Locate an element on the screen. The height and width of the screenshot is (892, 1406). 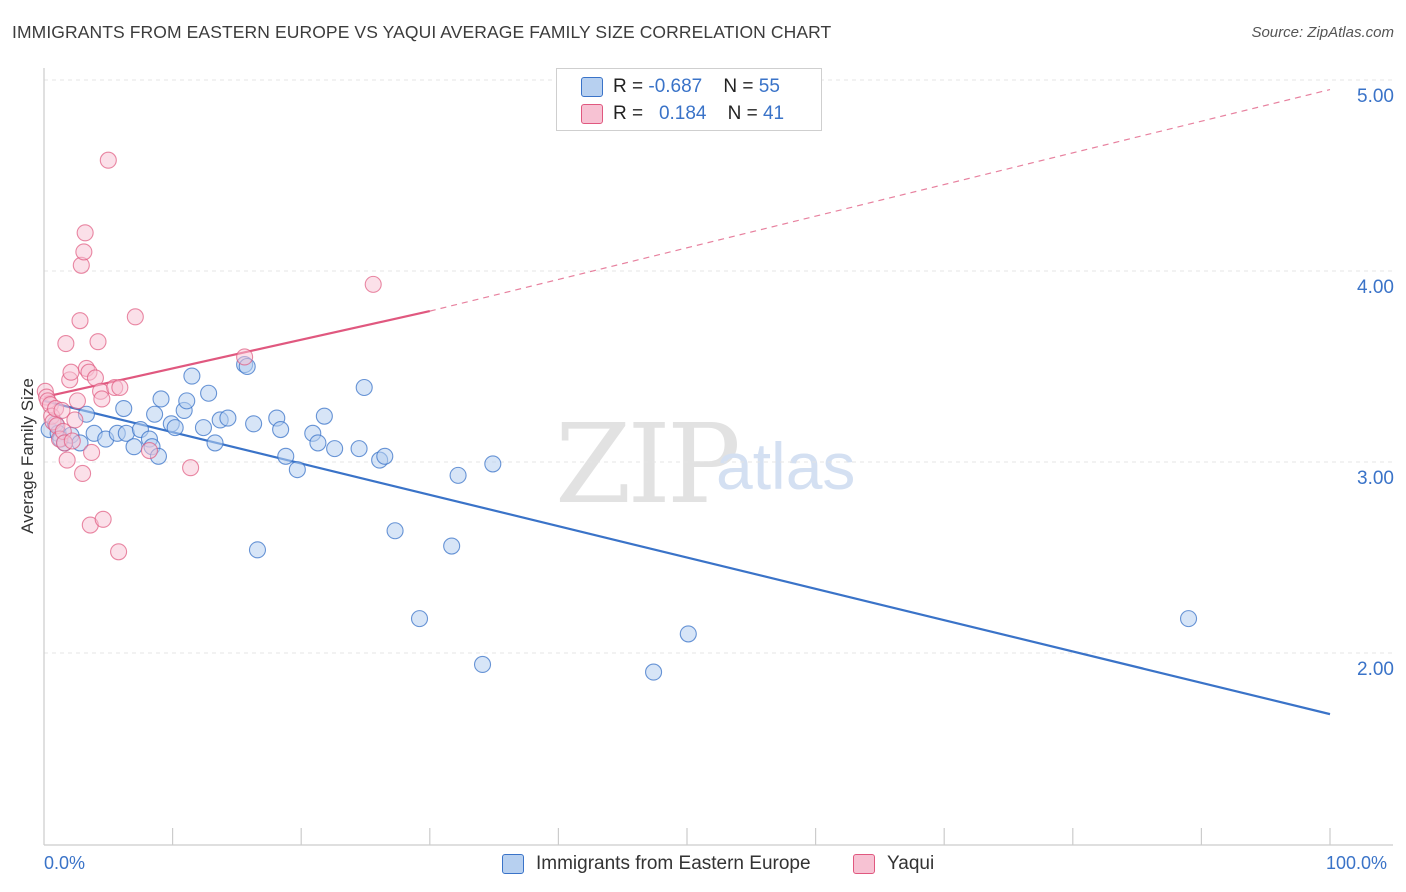
x-axis-min-label: 0.0% is located at coordinates (65, 863).